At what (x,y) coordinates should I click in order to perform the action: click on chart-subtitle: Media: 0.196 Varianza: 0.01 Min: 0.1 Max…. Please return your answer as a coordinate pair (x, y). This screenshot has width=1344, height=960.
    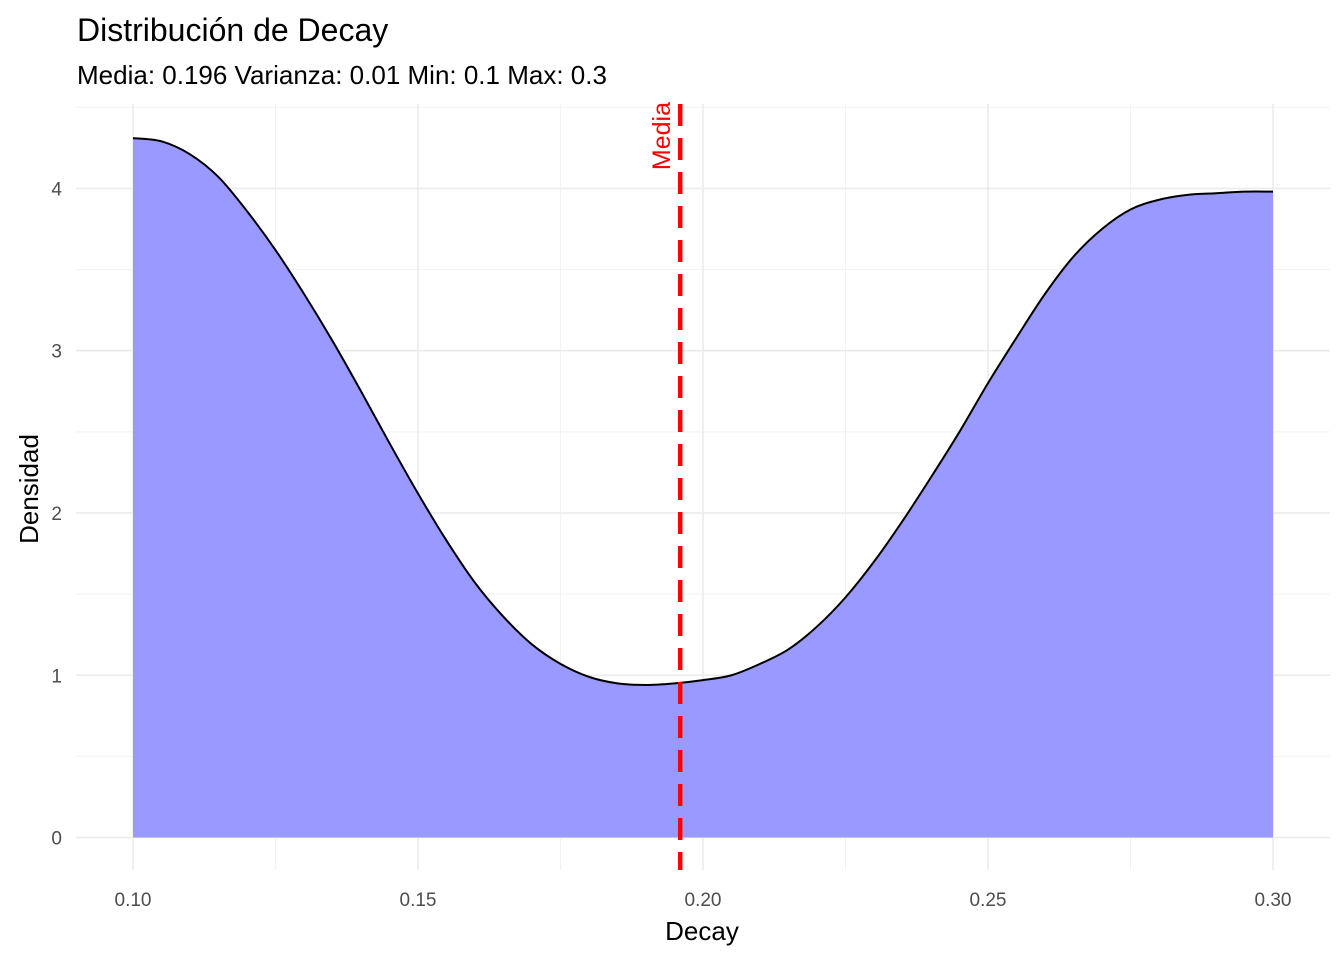
    Looking at the image, I should click on (342, 75).